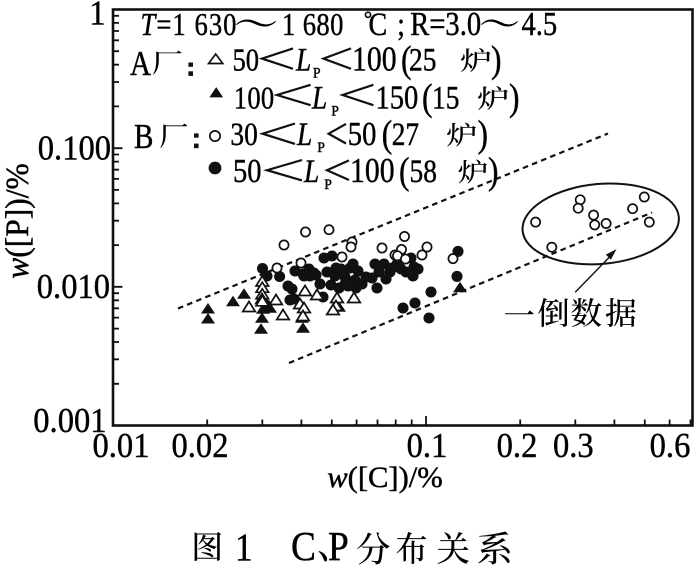 The width and height of the screenshot is (700, 568). I want to click on svg-text: 150, so click(397, 97).